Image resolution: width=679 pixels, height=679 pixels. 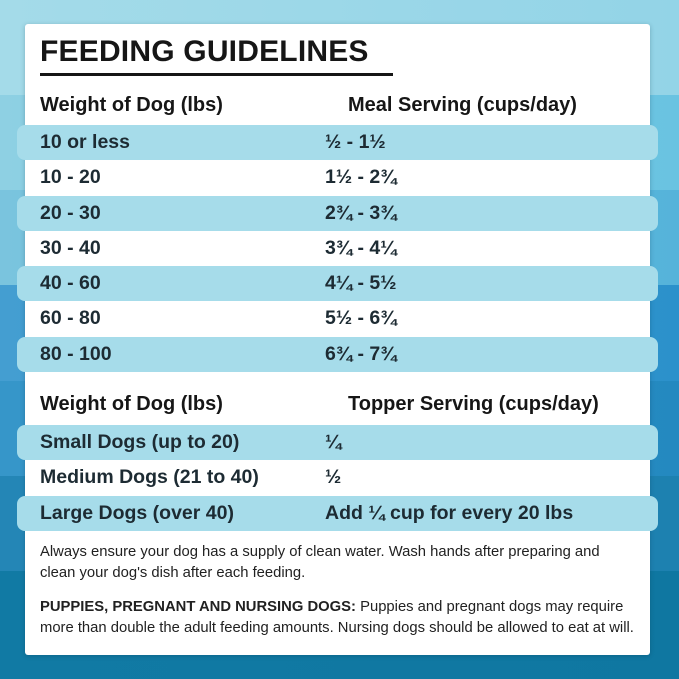 I want to click on serving-cell: 3¾ - 4¼, so click(x=361, y=247).